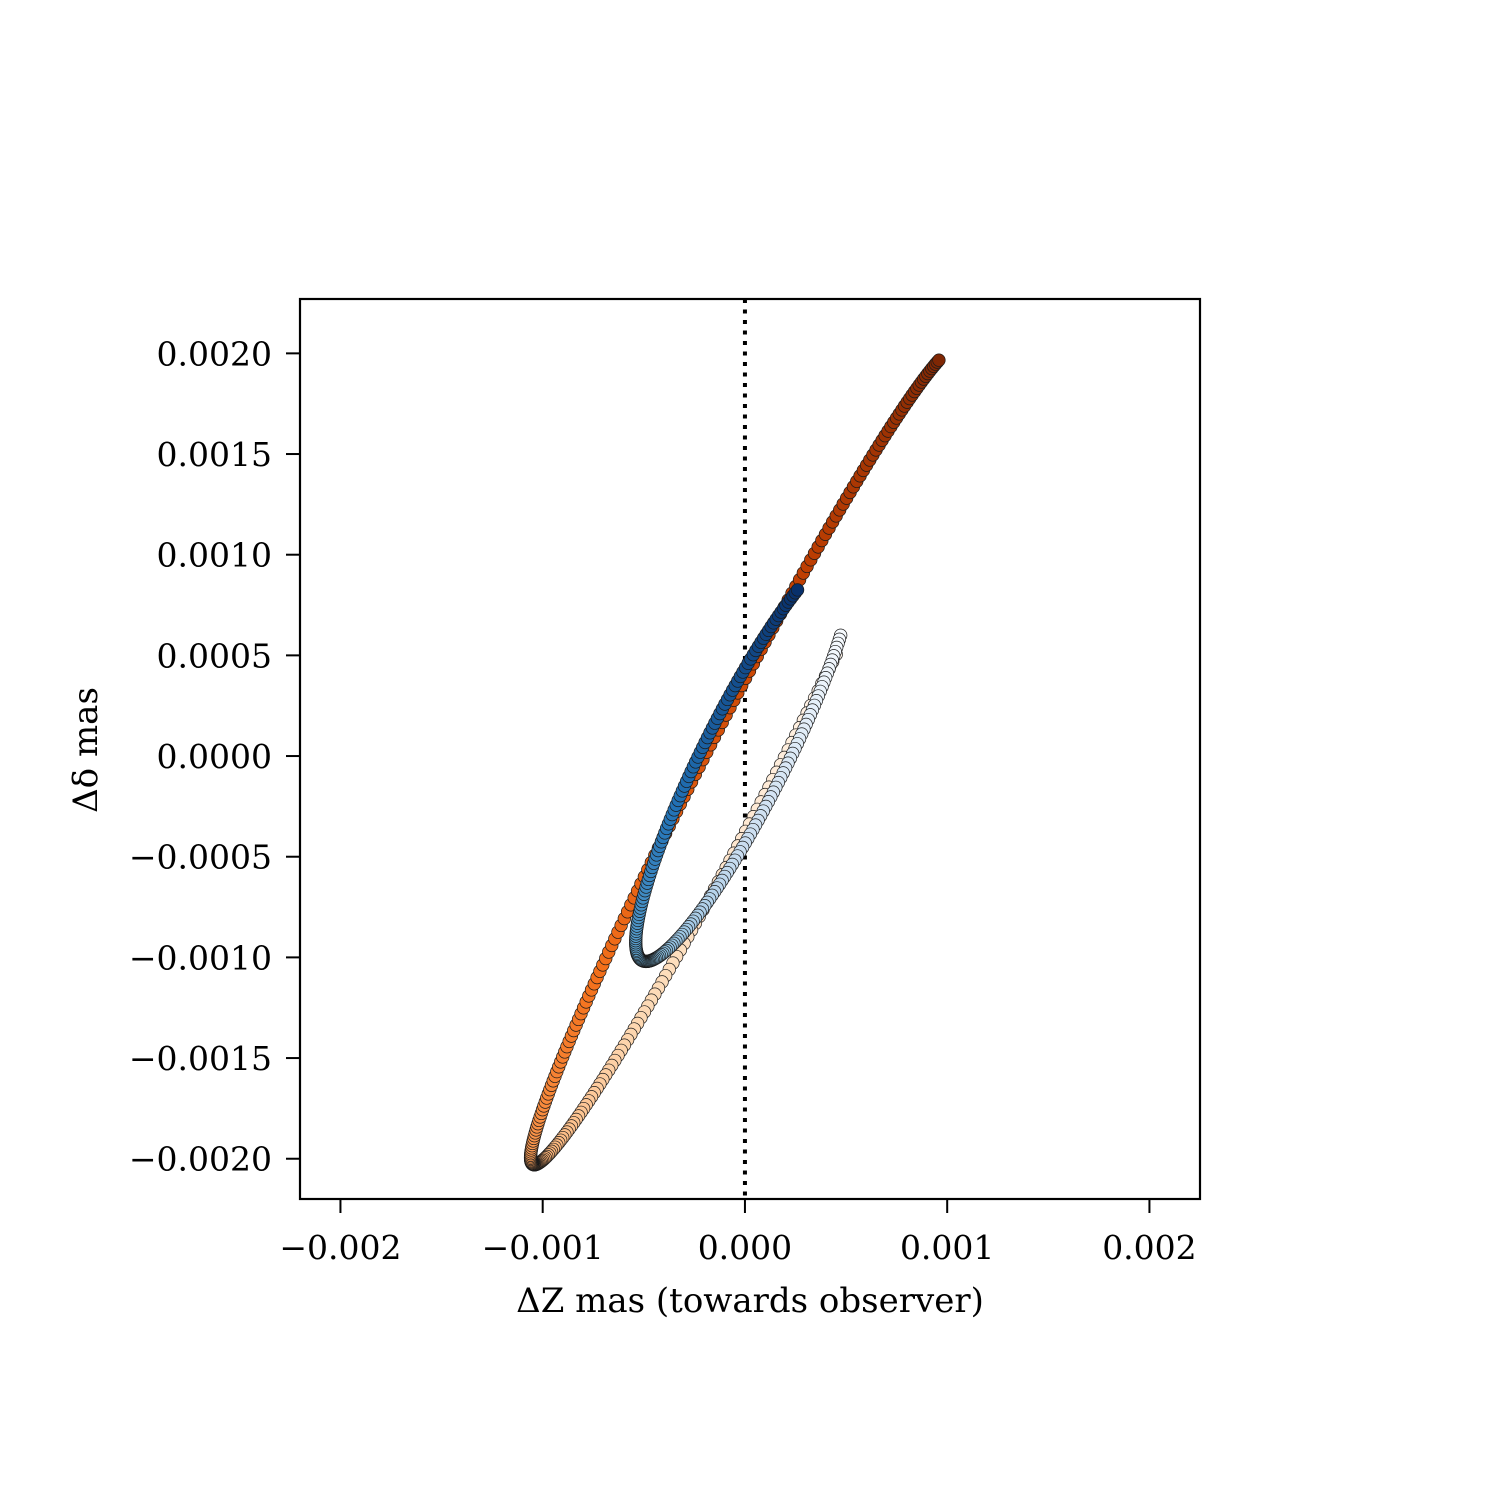 The height and width of the screenshot is (1500, 1500). Describe the element at coordinates (214, 353) in the screenshot. I see `y-tick-label: 0.0020` at that location.